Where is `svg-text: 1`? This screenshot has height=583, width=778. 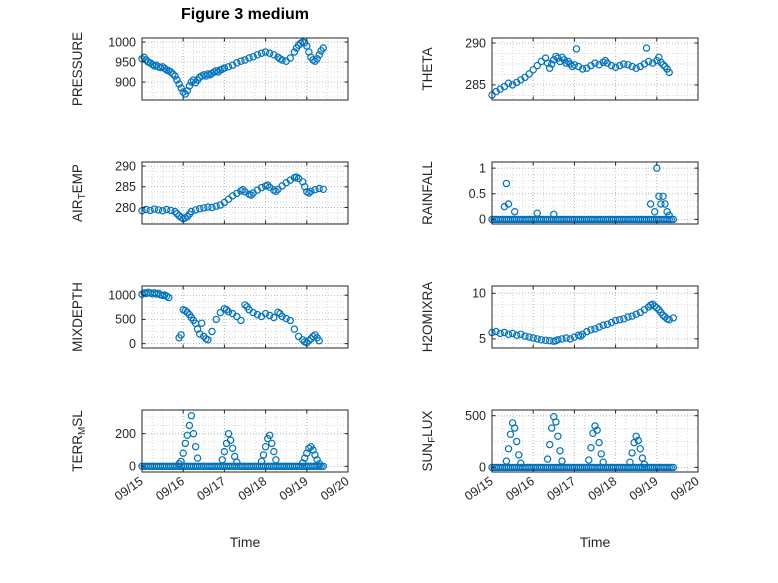
svg-text: 1 is located at coordinates (482, 168).